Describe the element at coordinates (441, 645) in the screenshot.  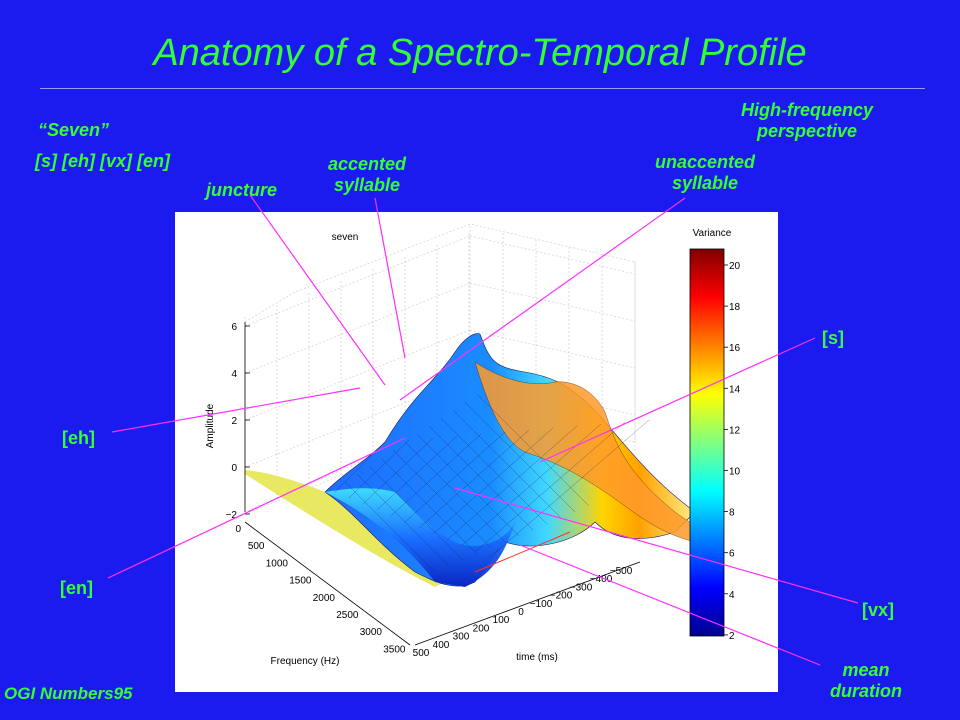
I see `time-tick-label: 400` at that location.